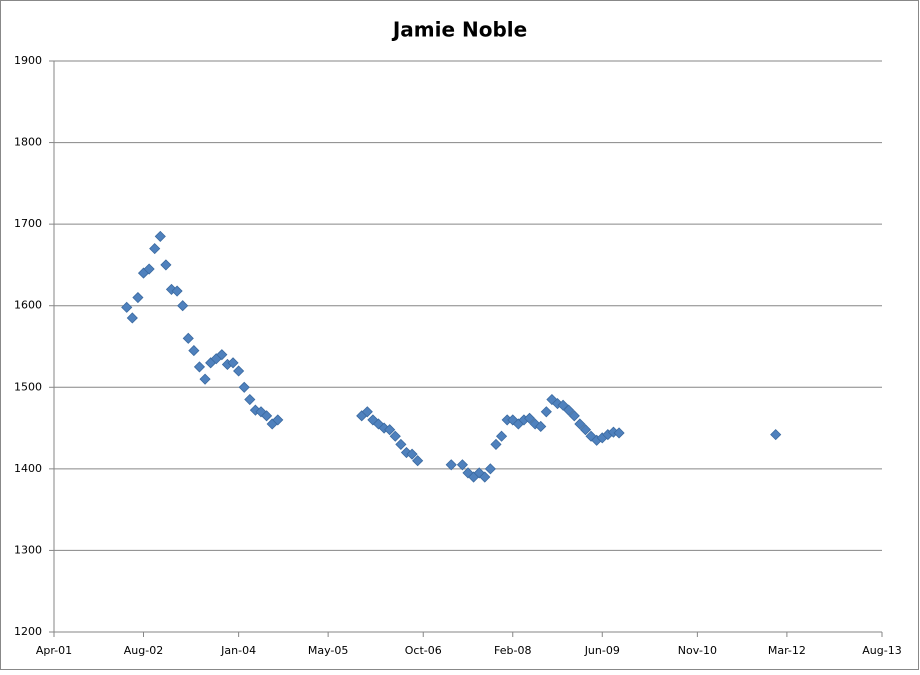 Image resolution: width=920 pixels, height=675 pixels. What do you see at coordinates (881, 650) in the screenshot?
I see `x-tick-label: Aug-13` at bounding box center [881, 650].